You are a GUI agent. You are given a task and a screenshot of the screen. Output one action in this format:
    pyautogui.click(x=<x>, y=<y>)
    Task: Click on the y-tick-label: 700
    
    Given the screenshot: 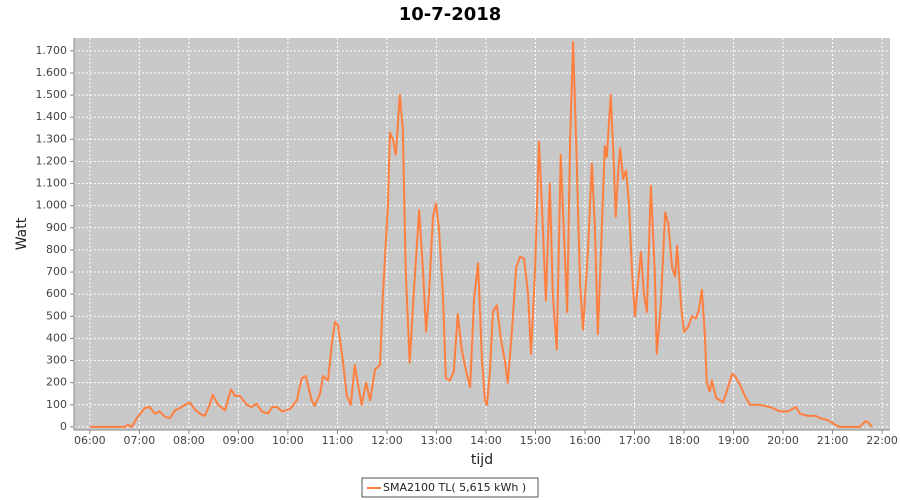 What is the action you would take?
    pyautogui.click(x=56, y=271)
    